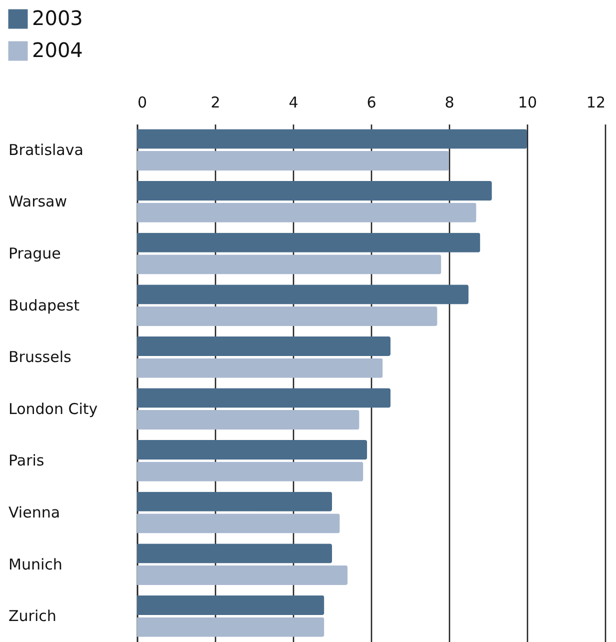 Image resolution: width=616 pixels, height=642 pixels. What do you see at coordinates (143, 103) in the screenshot?
I see `x-tick-label: 0` at bounding box center [143, 103].